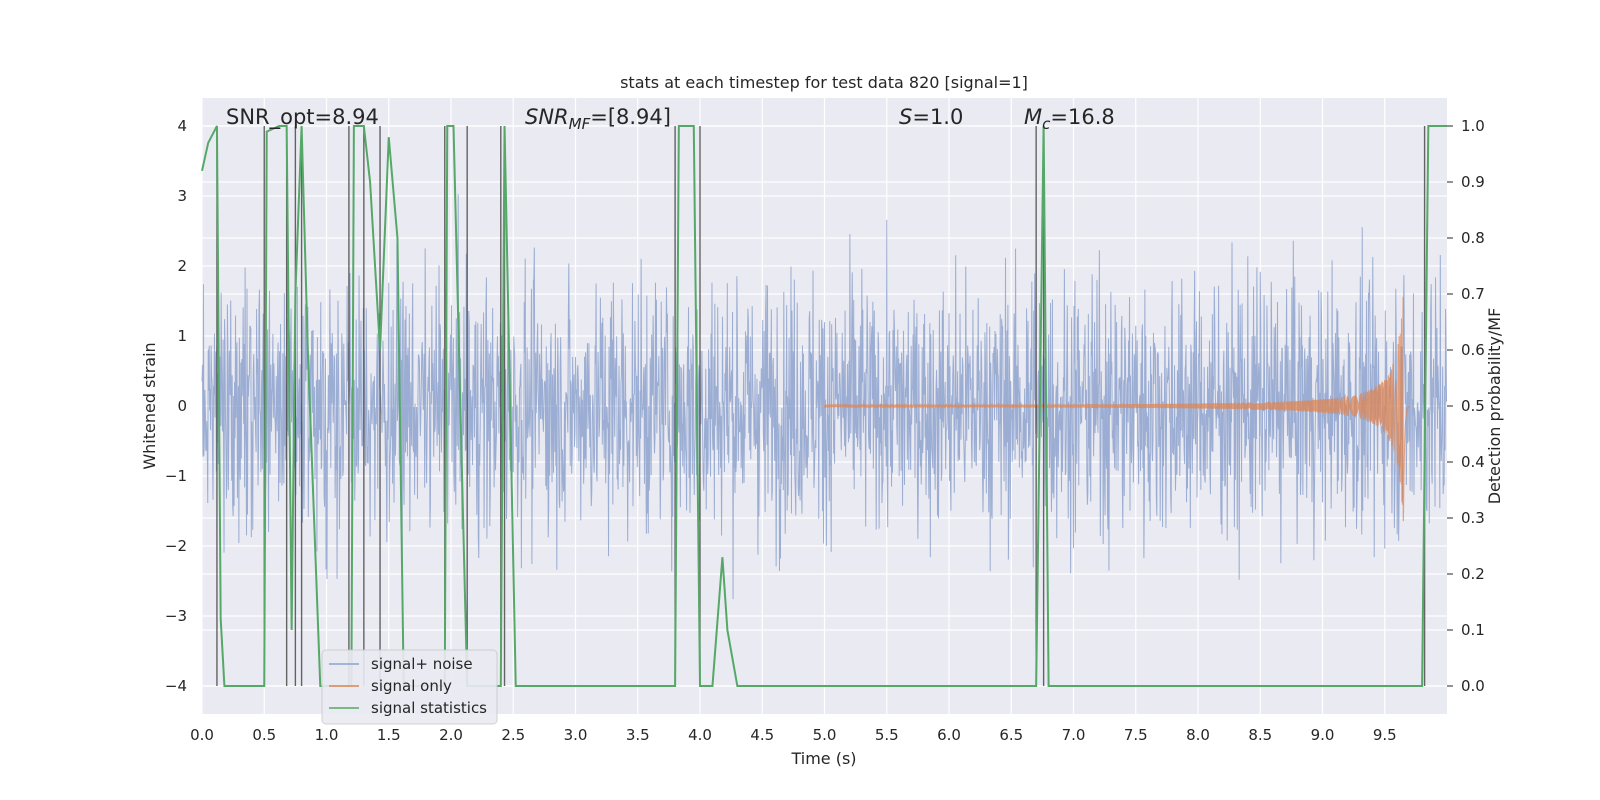  Describe the element at coordinates (176, 546) in the screenshot. I see `y-left-tick-label: −2` at that location.